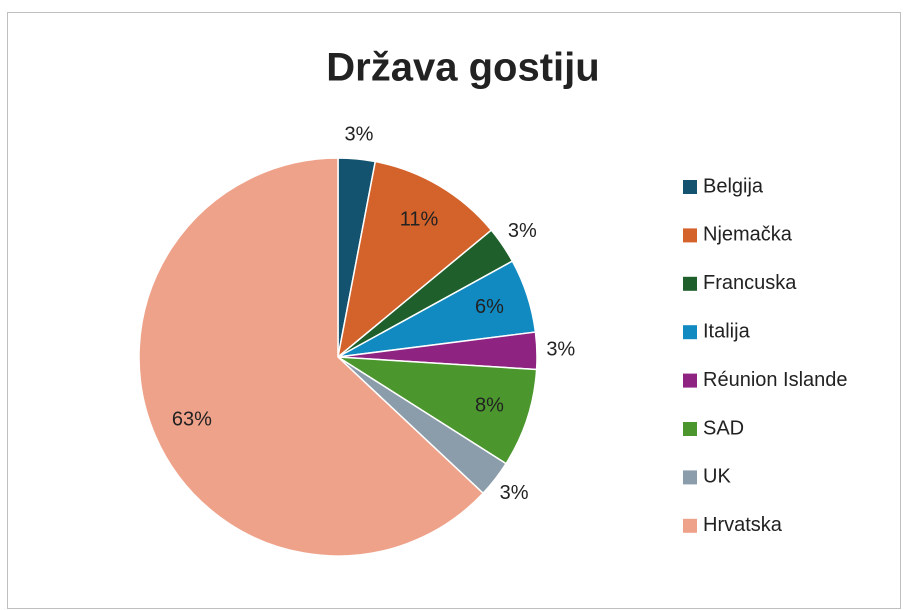 This screenshot has height=610, width=907. What do you see at coordinates (723, 428) in the screenshot?
I see `legend-label: SAD` at bounding box center [723, 428].